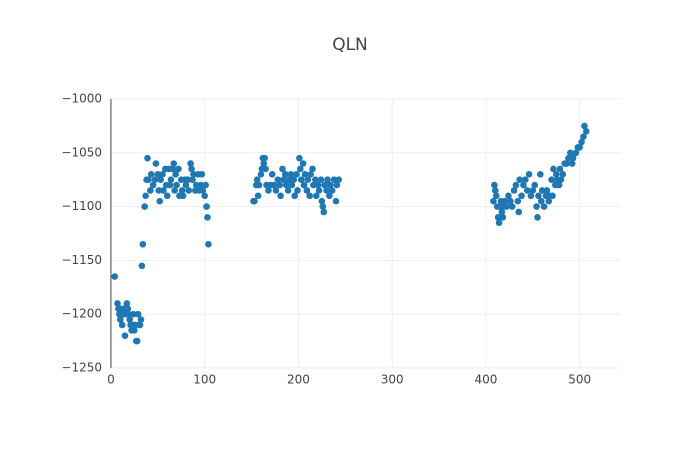  I want to click on x-tick-label: 500, so click(579, 380).